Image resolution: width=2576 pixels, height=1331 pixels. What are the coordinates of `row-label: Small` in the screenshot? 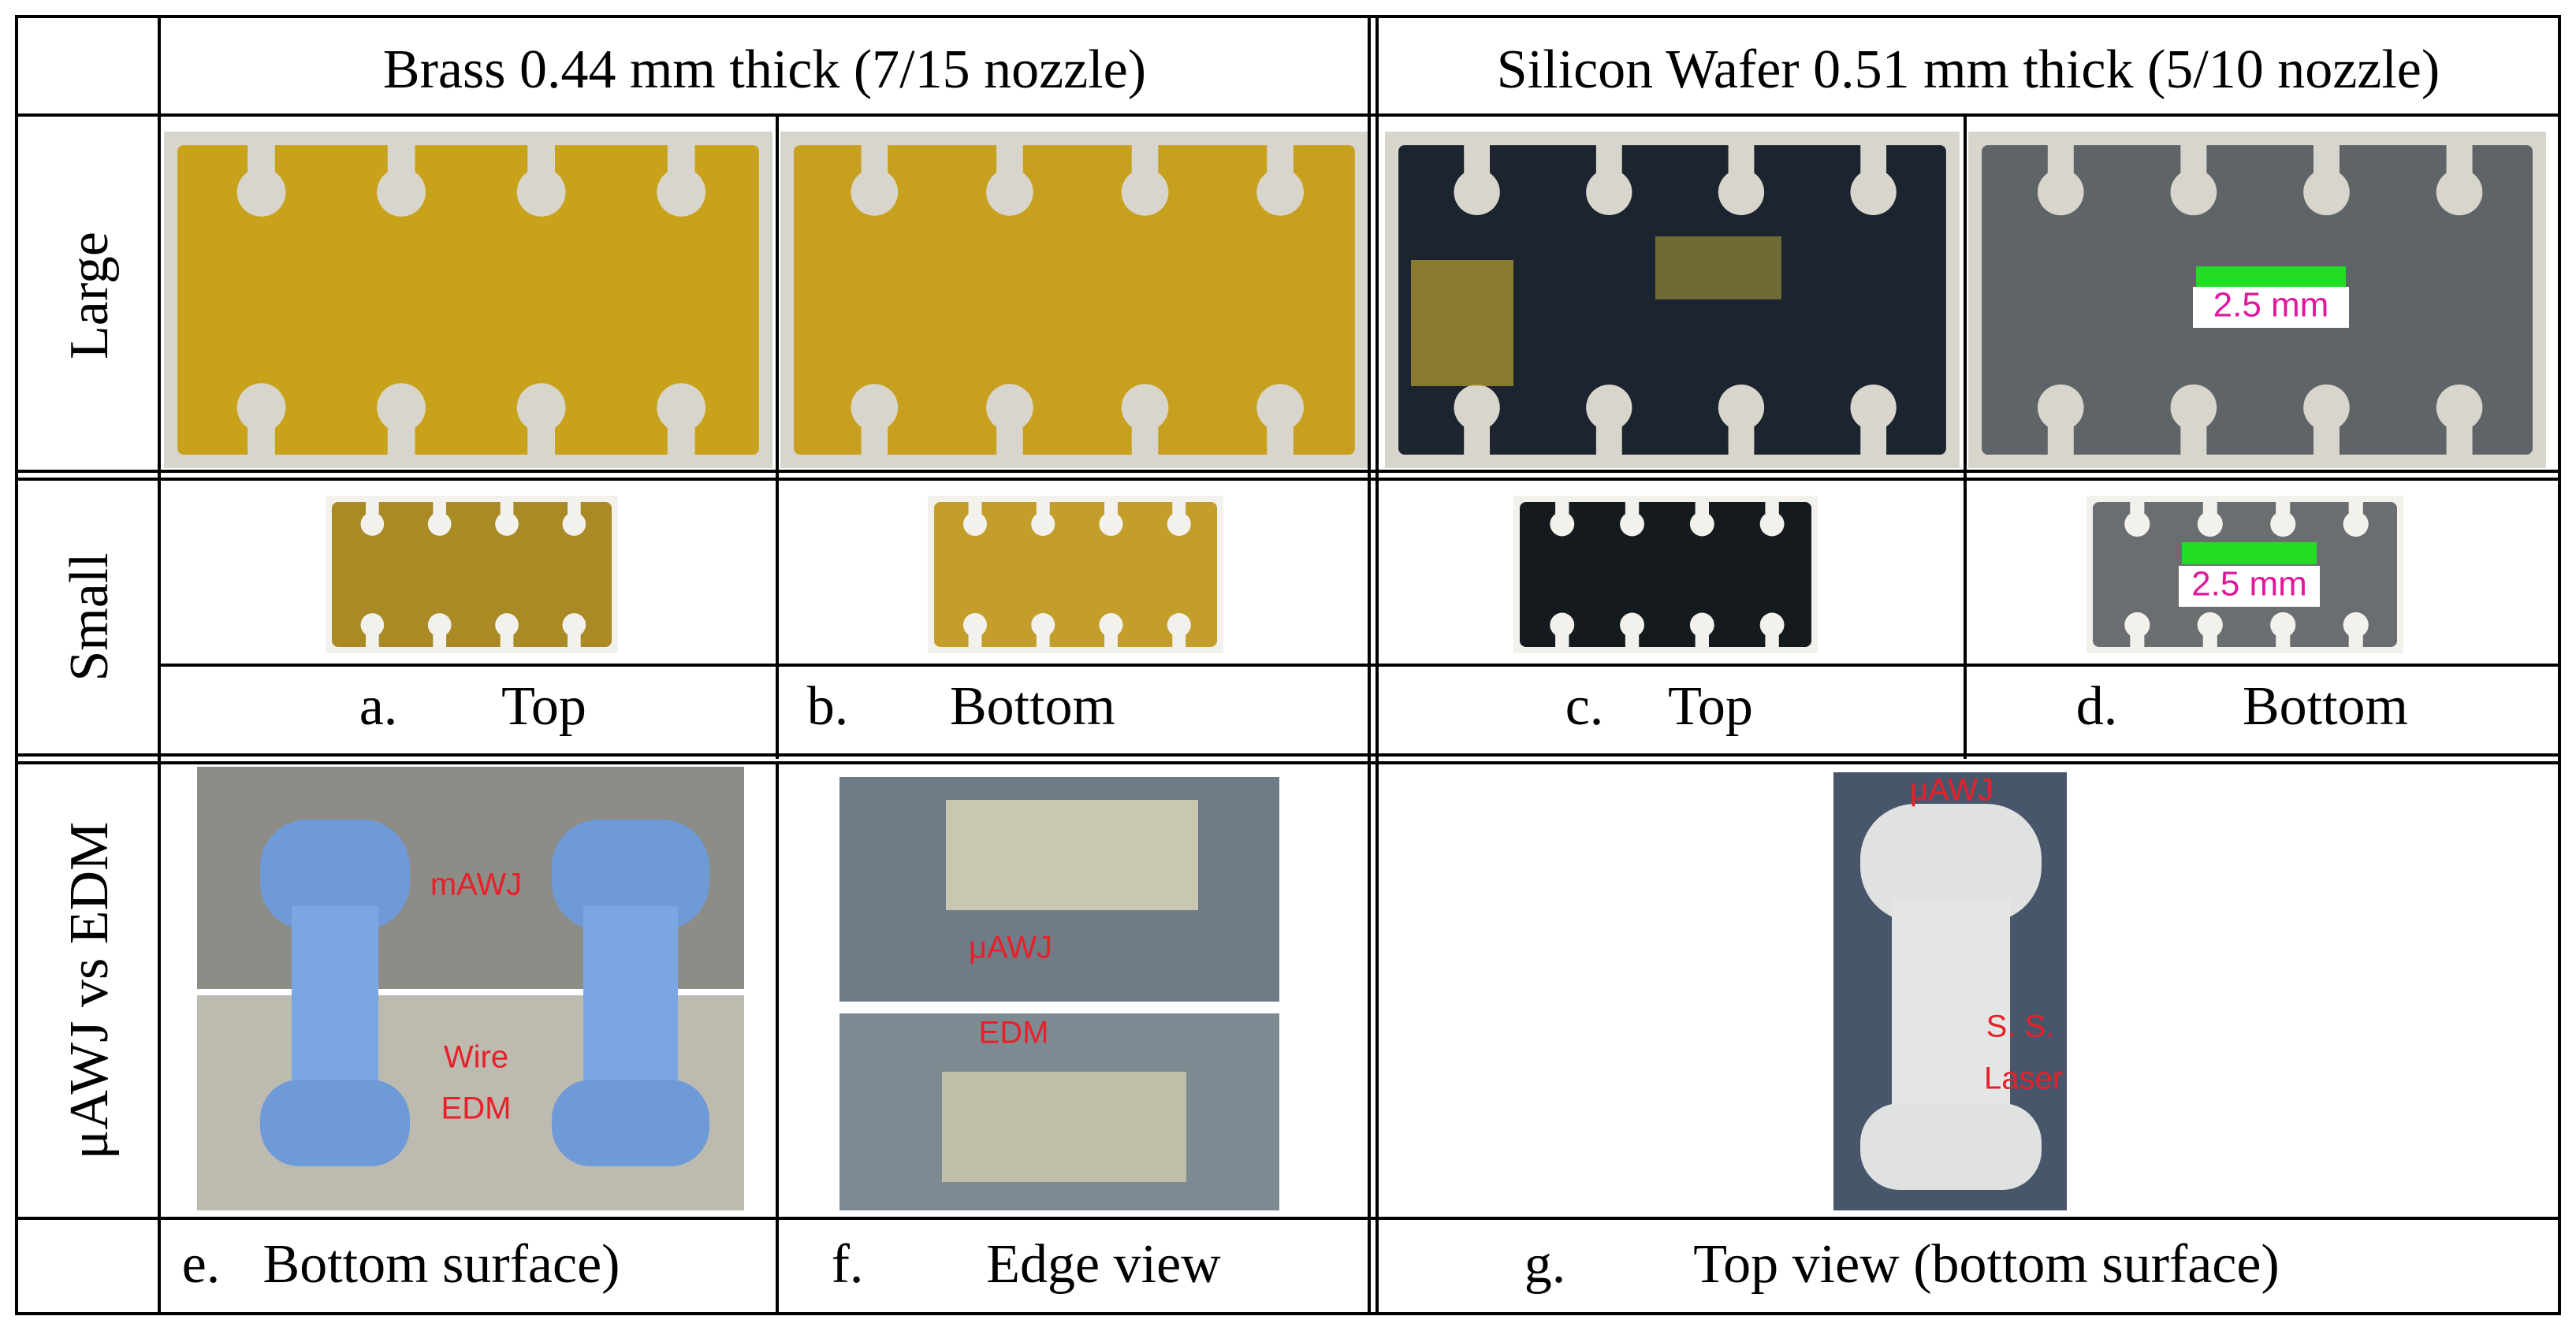 It's located at (89, 617).